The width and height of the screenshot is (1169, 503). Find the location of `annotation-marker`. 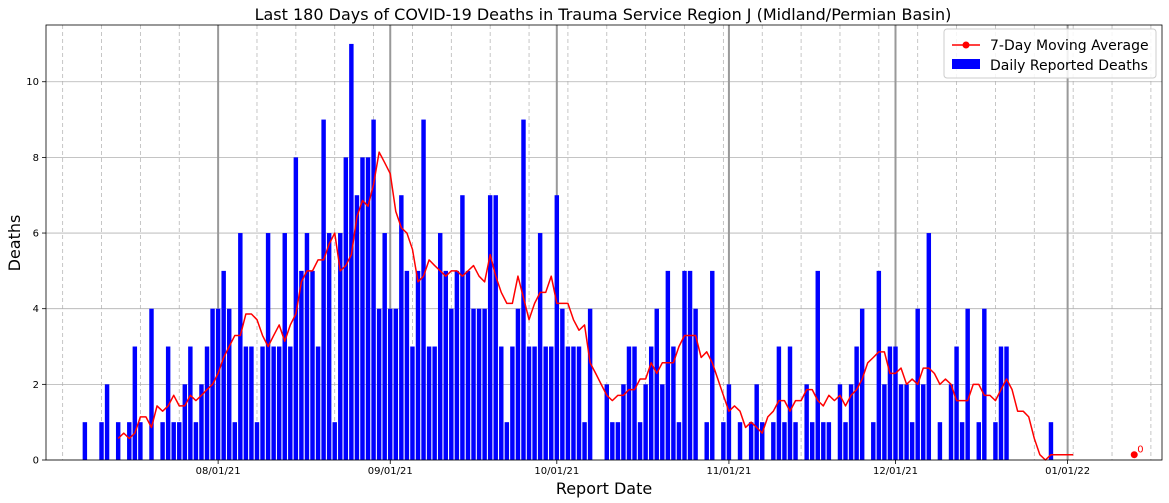

annotation-marker is located at coordinates (1134, 455).